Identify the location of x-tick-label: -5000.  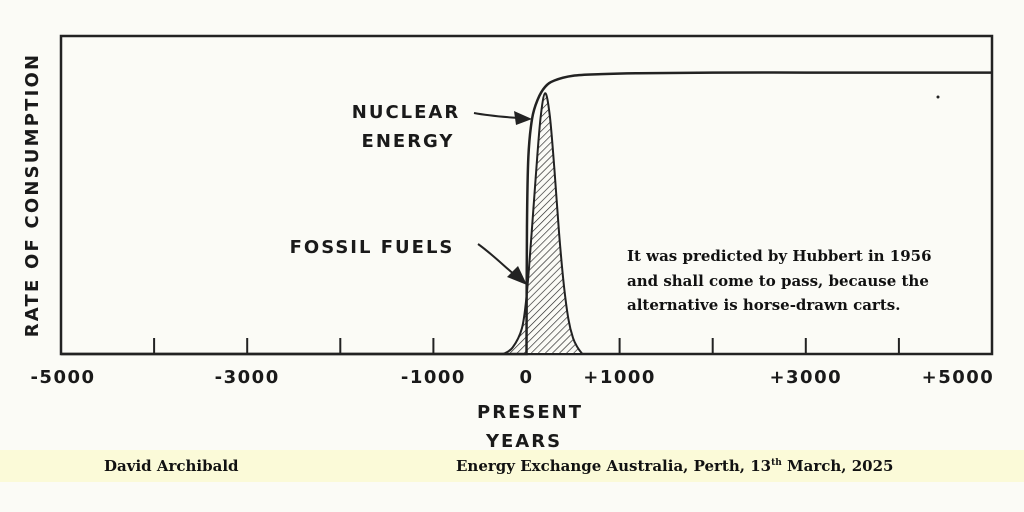
(62, 377).